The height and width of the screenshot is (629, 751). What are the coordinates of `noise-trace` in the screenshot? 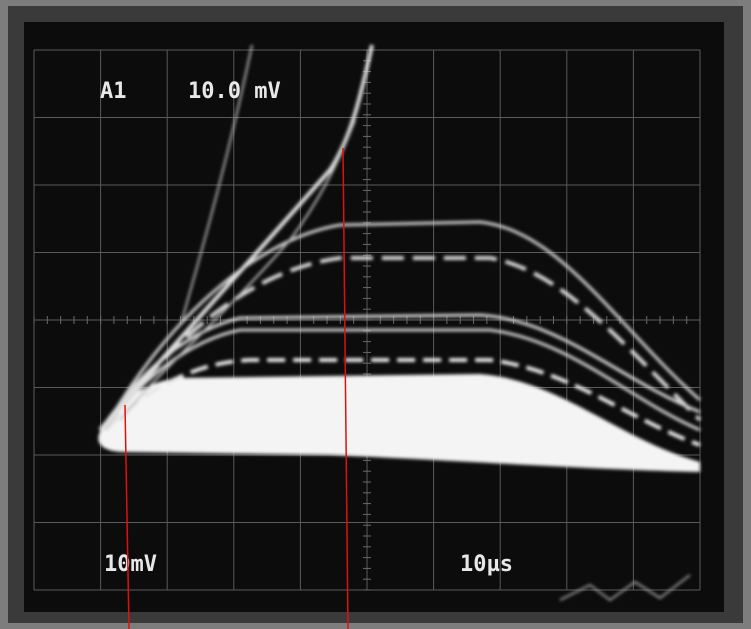 It's located at (625, 588).